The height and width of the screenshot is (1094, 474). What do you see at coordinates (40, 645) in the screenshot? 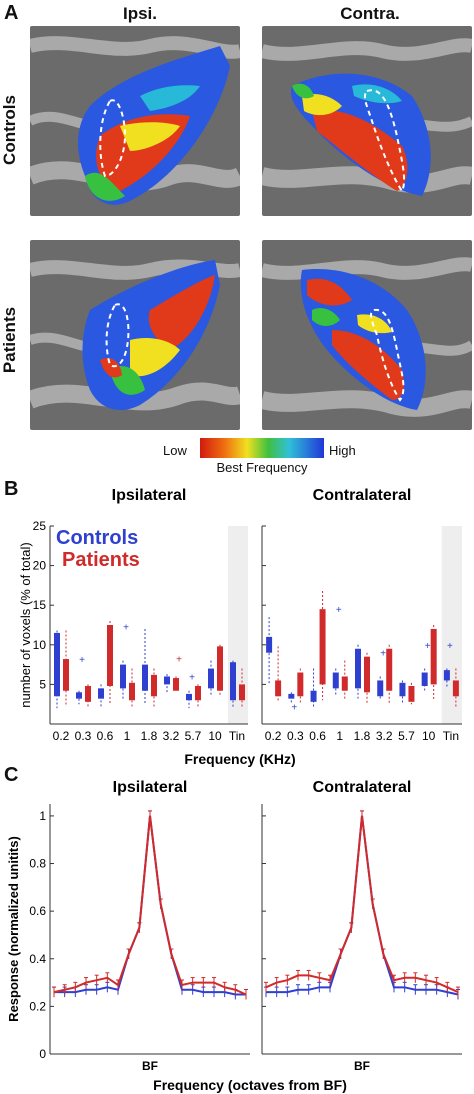
I see `y-tick-label: 10` at bounding box center [40, 645].